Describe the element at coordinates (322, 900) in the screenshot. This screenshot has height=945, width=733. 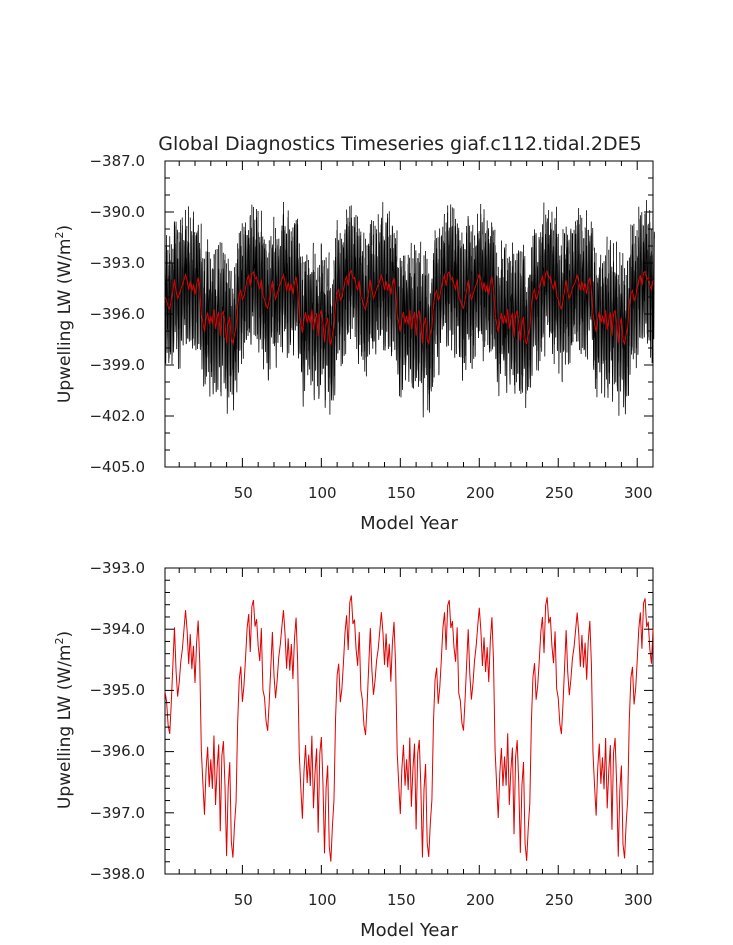
I see `bottom-x-tick-label: 100` at that location.